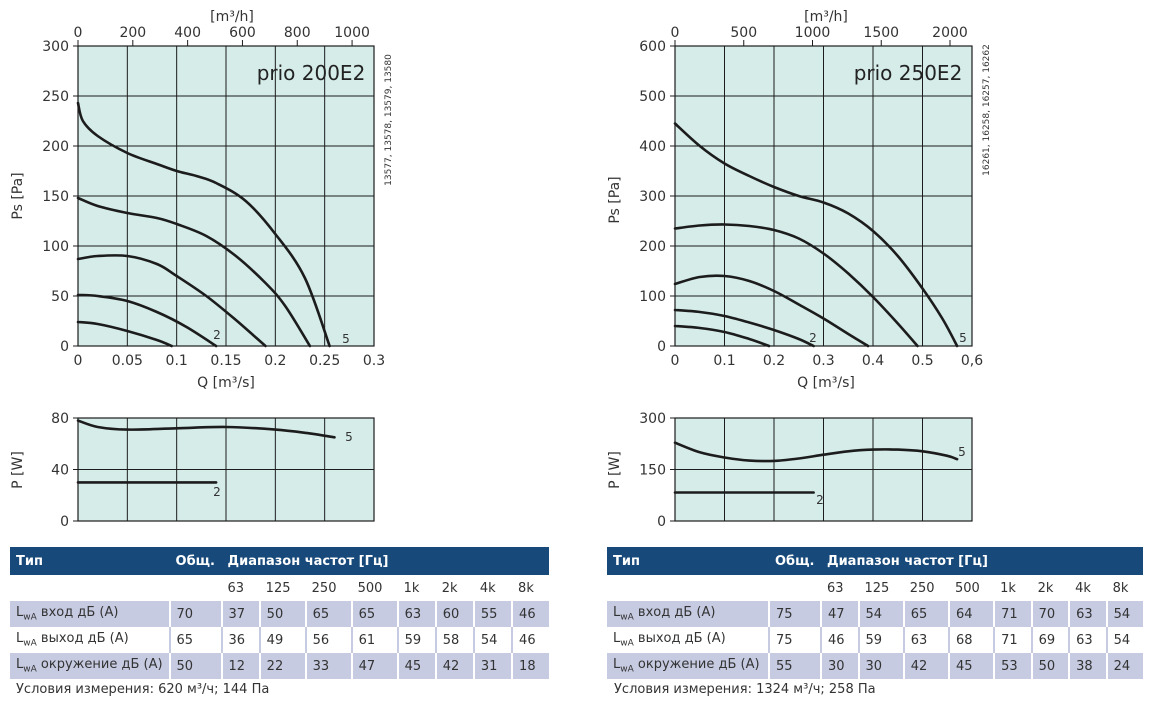 Image resolution: width=1157 pixels, height=716 pixels. What do you see at coordinates (232, 17) in the screenshot?
I see `top-axis-label: [m³/h]` at bounding box center [232, 17].